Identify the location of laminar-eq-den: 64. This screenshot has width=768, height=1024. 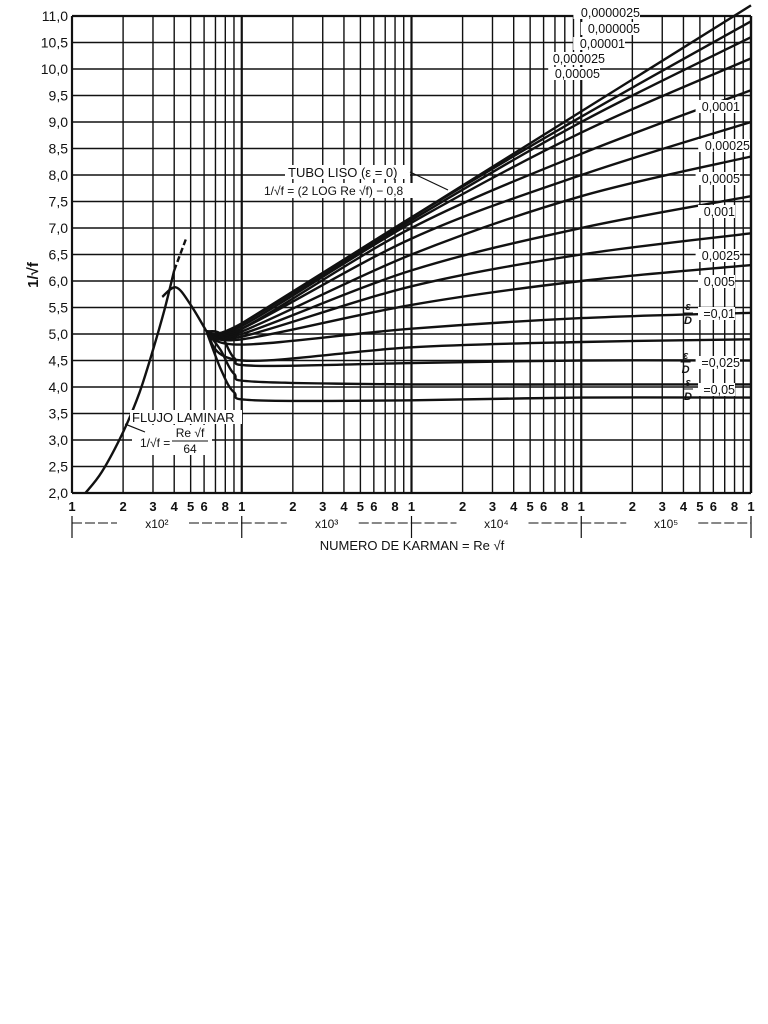
(190, 449).